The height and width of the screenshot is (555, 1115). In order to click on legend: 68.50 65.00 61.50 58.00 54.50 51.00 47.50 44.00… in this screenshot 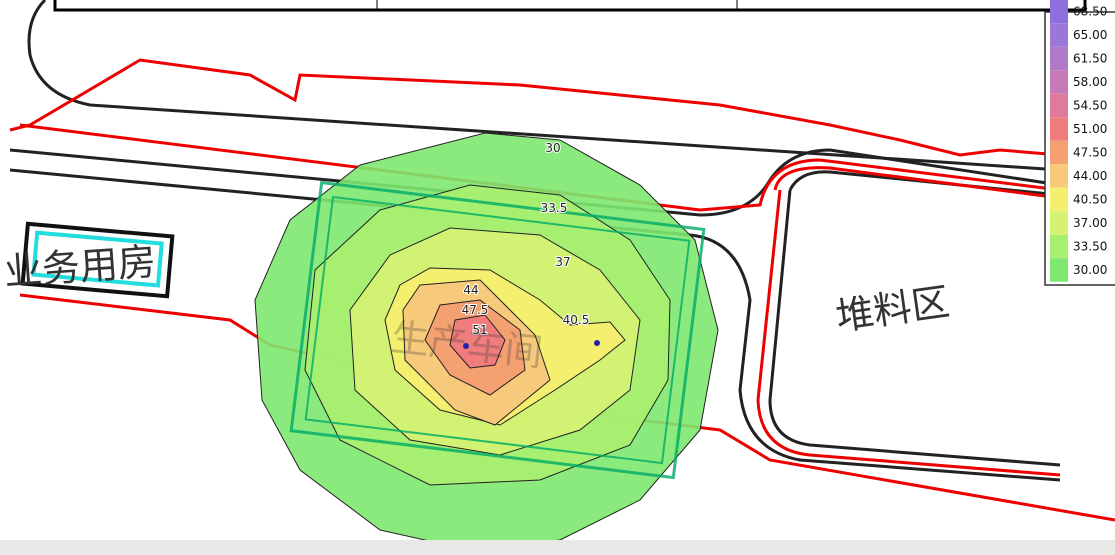, I will do `click(1079, 143)`.